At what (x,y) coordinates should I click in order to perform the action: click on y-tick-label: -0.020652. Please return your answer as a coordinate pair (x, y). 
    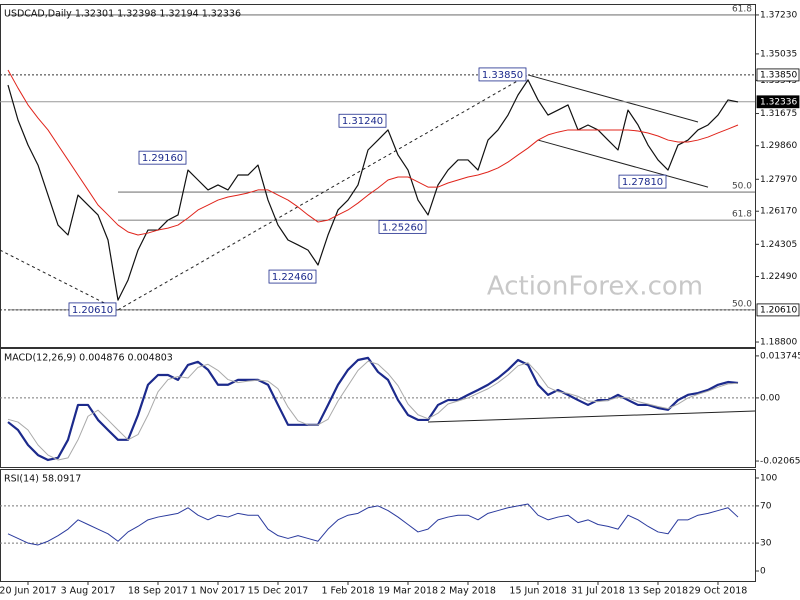
    Looking at the image, I should click on (780, 462).